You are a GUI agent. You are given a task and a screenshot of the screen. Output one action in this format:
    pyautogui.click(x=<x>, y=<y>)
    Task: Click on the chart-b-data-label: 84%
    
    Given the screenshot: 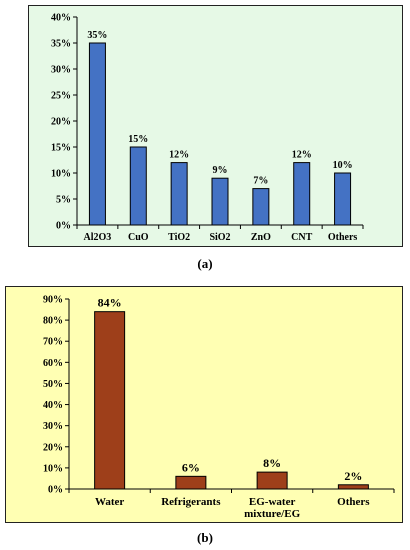 What is the action you would take?
    pyautogui.click(x=110, y=303)
    